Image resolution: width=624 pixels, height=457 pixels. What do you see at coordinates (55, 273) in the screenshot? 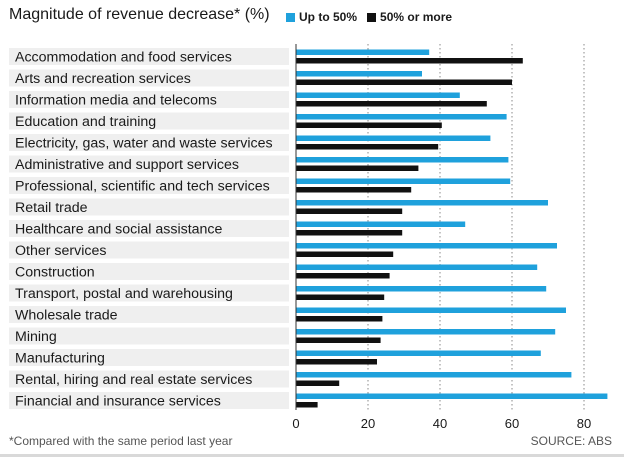
I see `category-label: Construction` at bounding box center [55, 273].